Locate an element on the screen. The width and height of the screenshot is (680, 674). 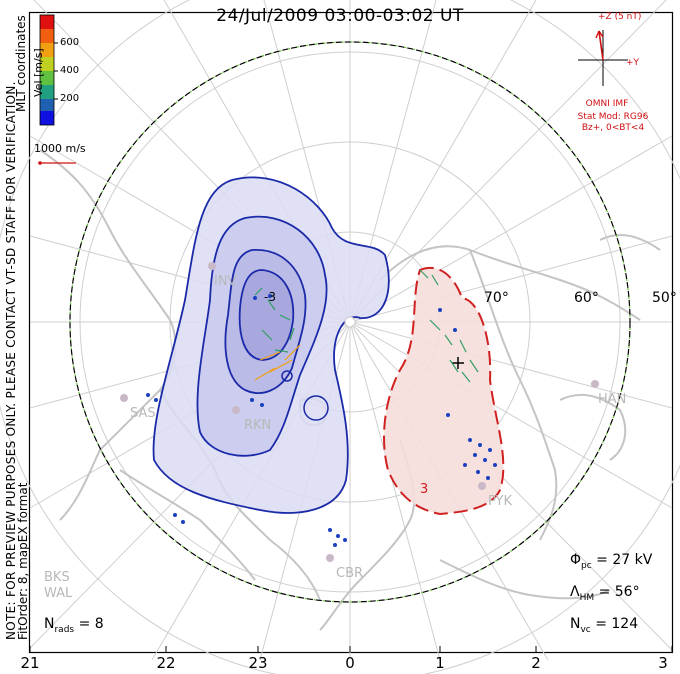
colorbar-tick-400: 400 is located at coordinates (70, 70).